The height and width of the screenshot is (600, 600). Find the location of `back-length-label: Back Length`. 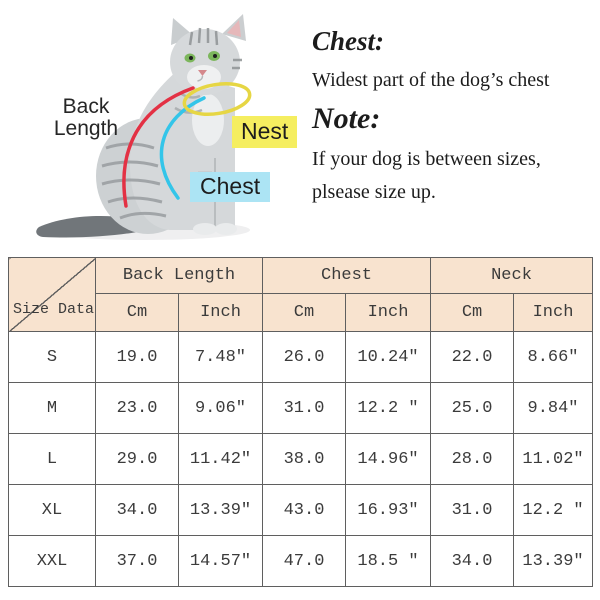

back-length-label: Back Length is located at coordinates (86, 118).